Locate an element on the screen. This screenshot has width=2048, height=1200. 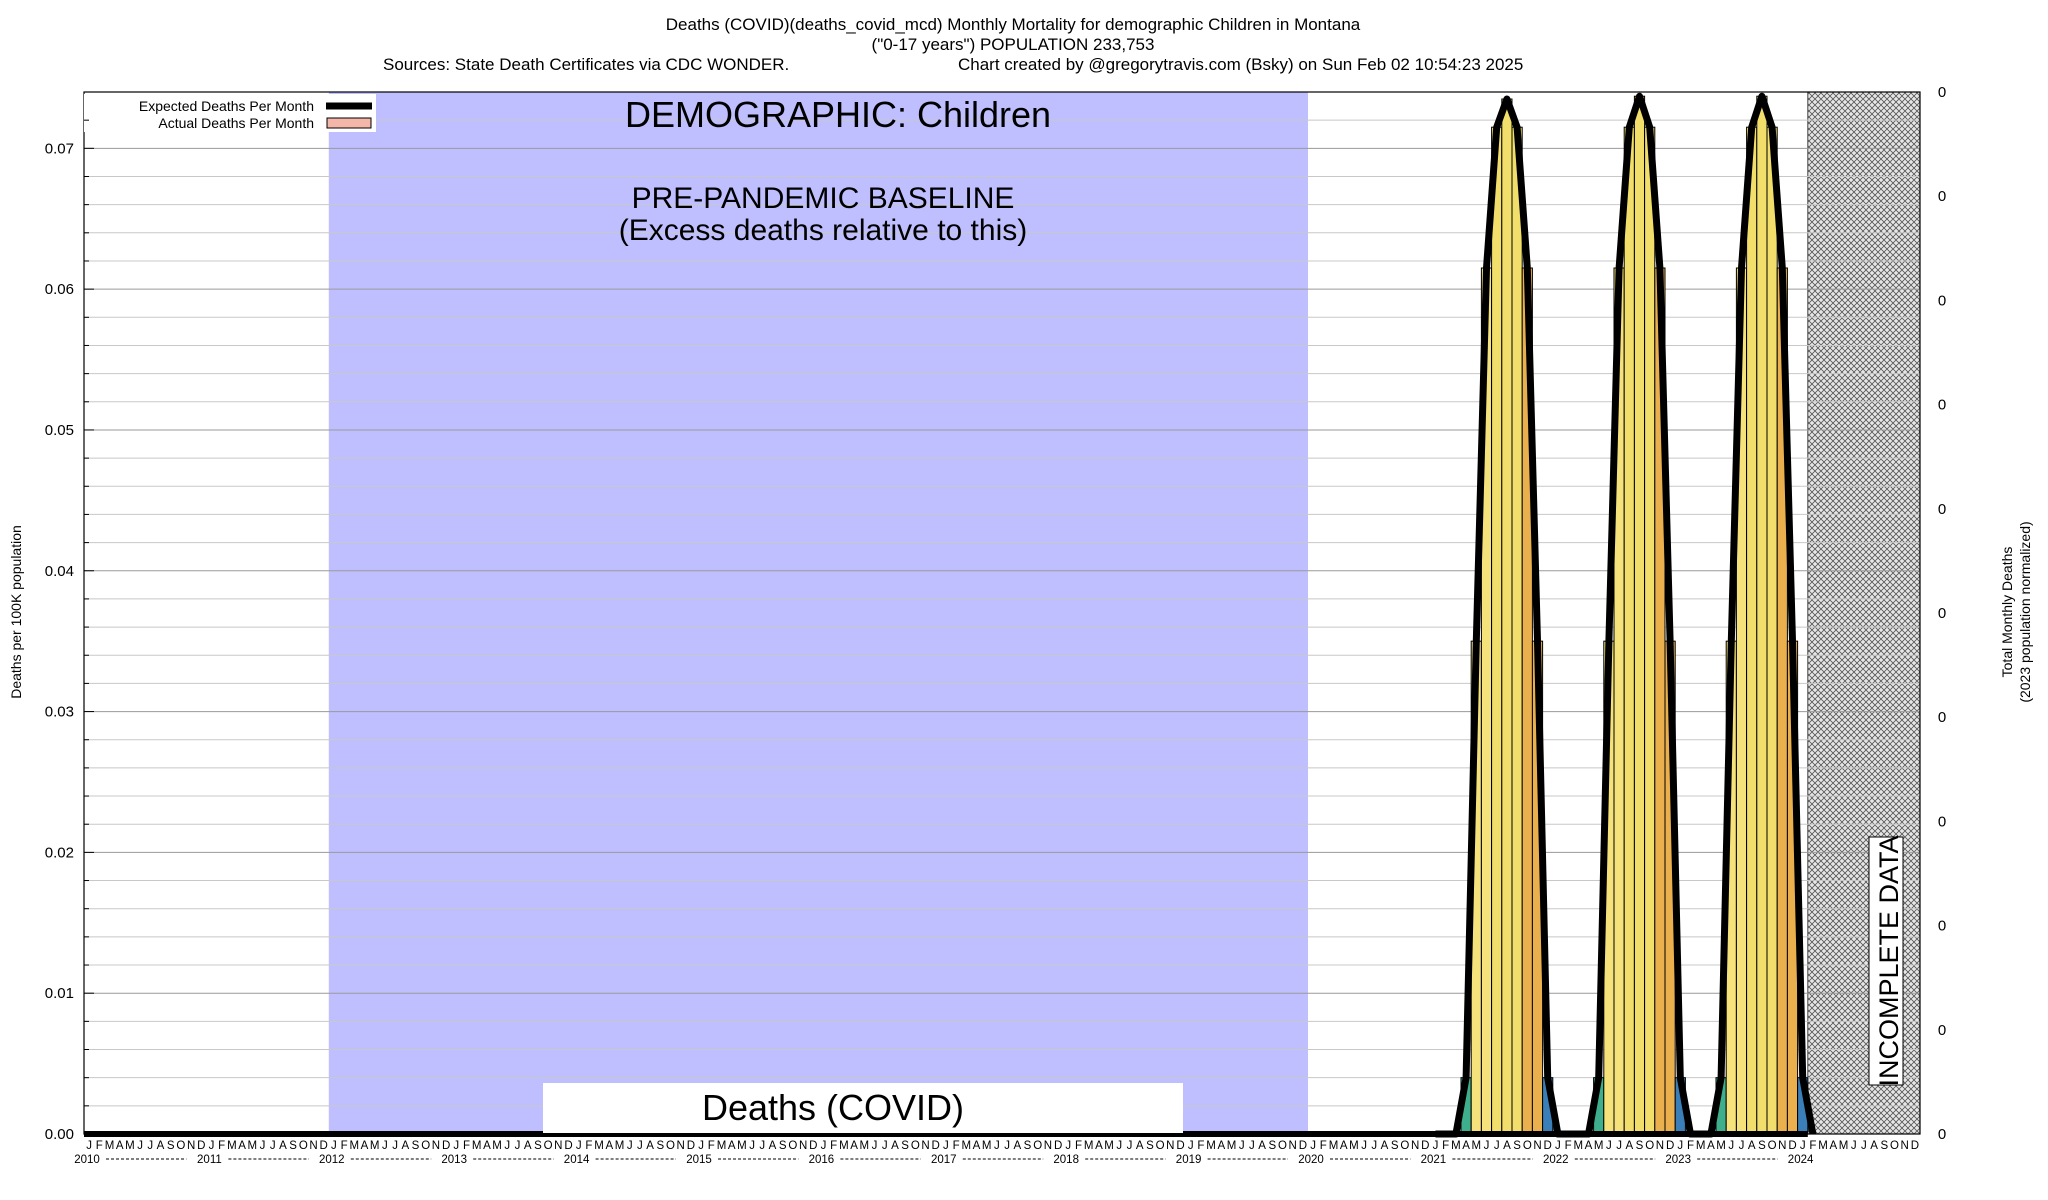
legend-expected-label: Expected Deaths Per Month is located at coordinates (226, 106).